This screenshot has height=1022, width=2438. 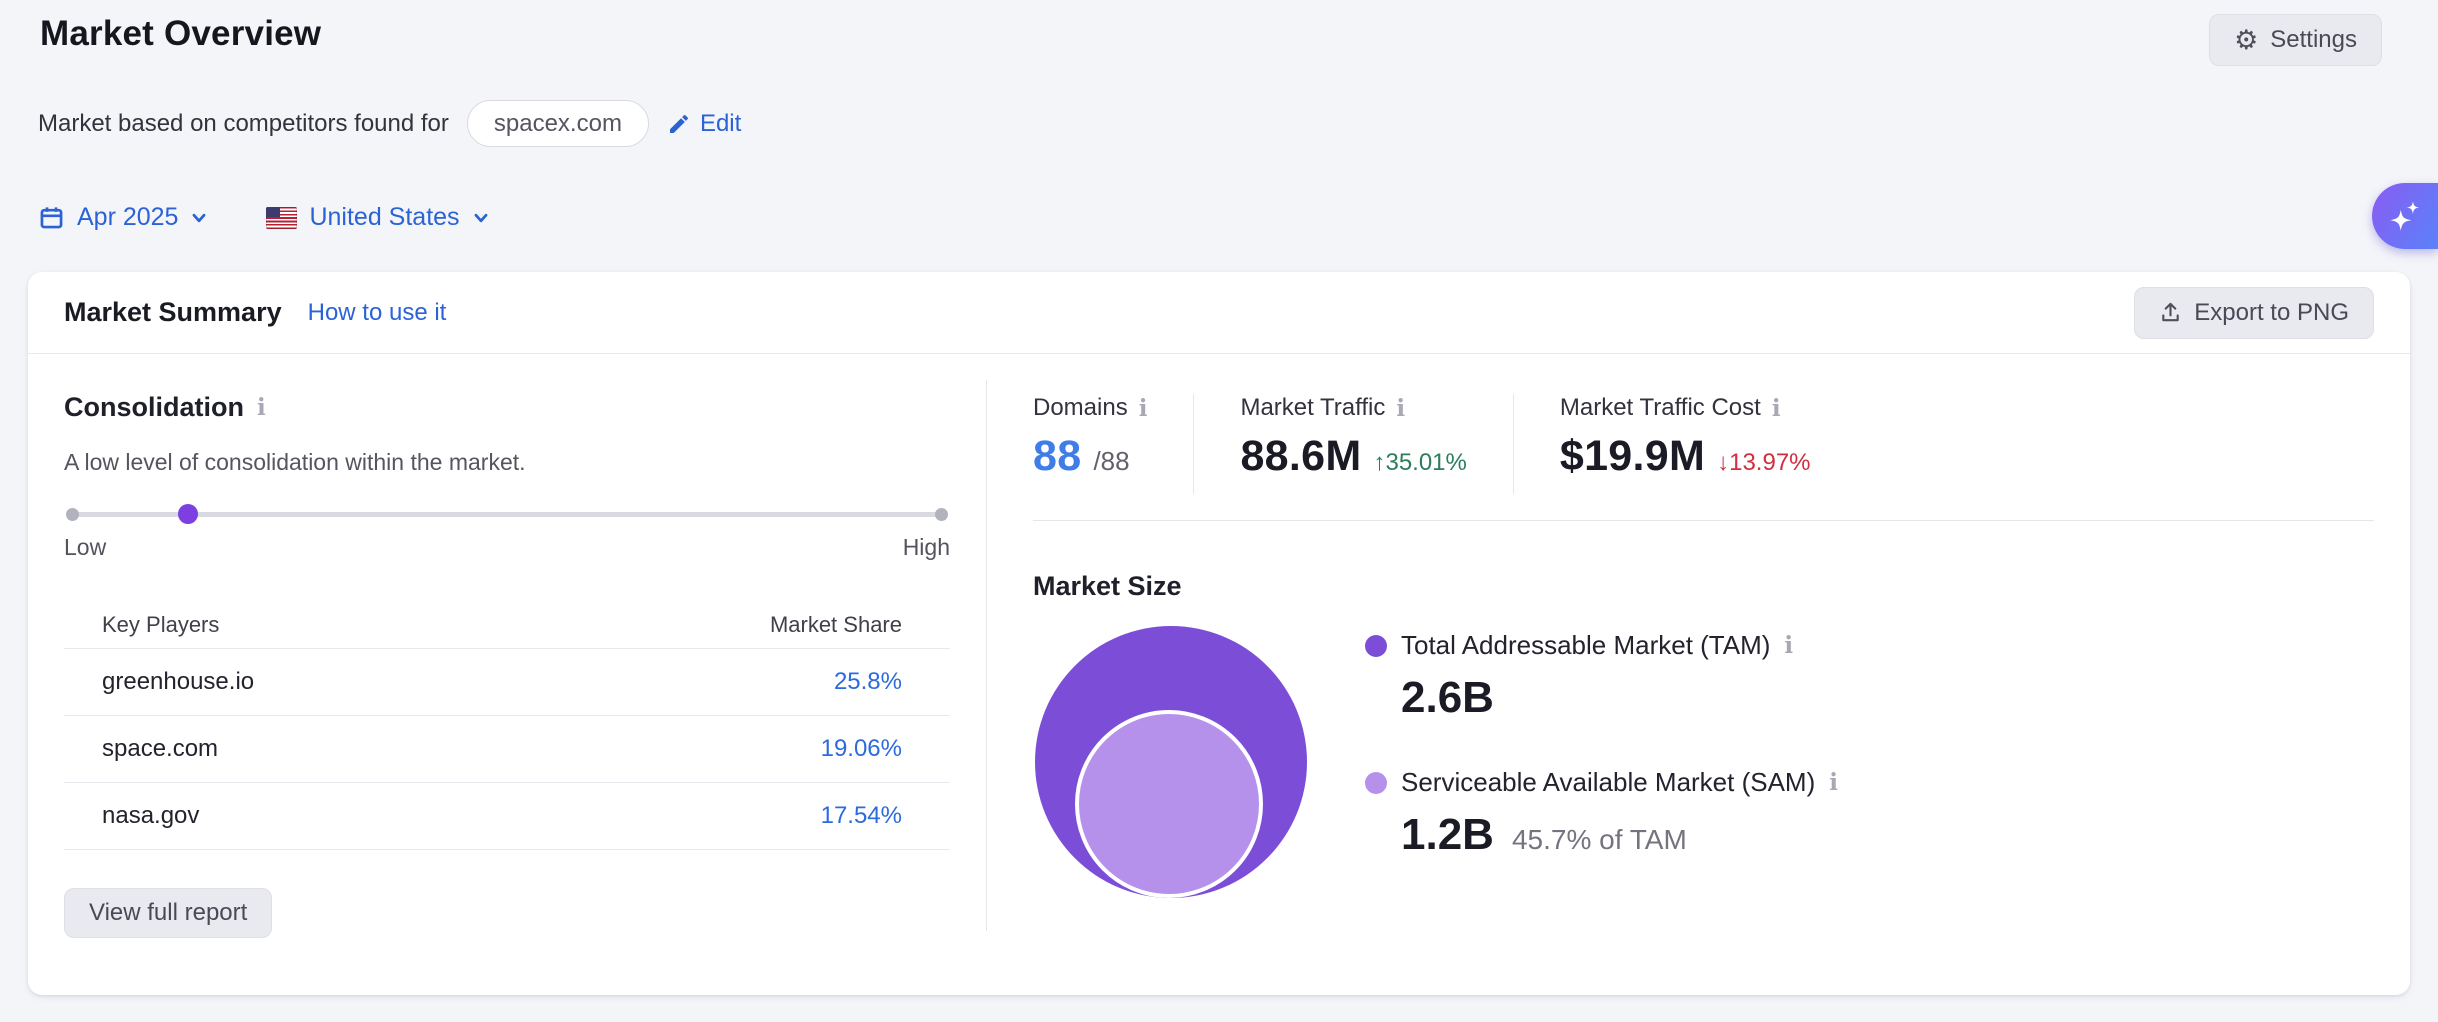 I want to click on export-png-button: Export to PNG, so click(x=2254, y=312).